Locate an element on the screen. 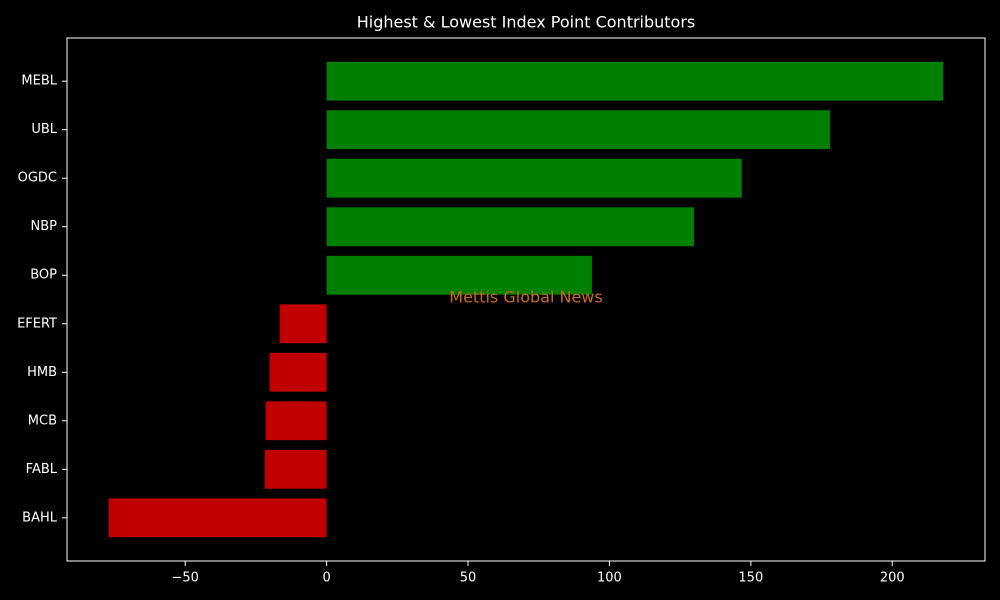  y-tick-label: NBP is located at coordinates (44, 226).